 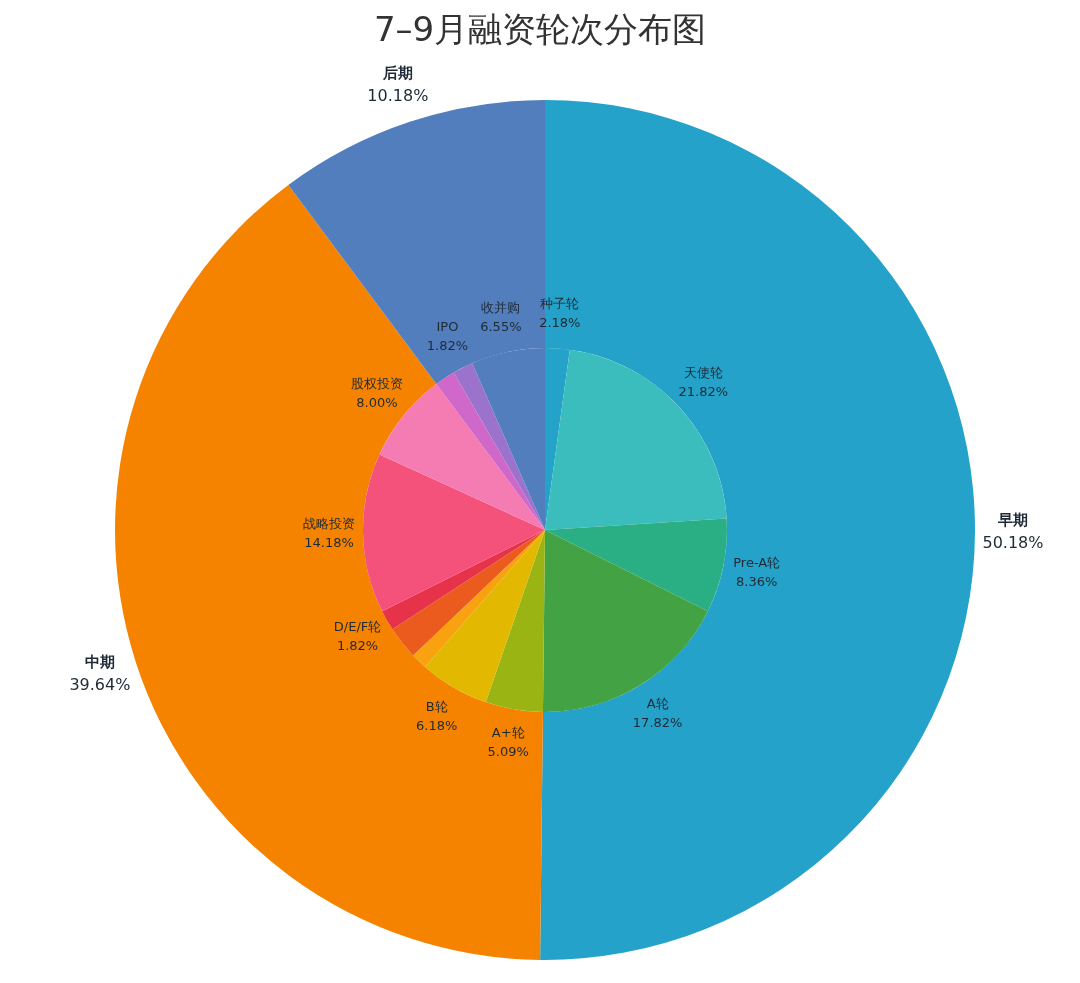 What do you see at coordinates (508, 751) in the screenshot?
I see `data-label: 5.09%` at bounding box center [508, 751].